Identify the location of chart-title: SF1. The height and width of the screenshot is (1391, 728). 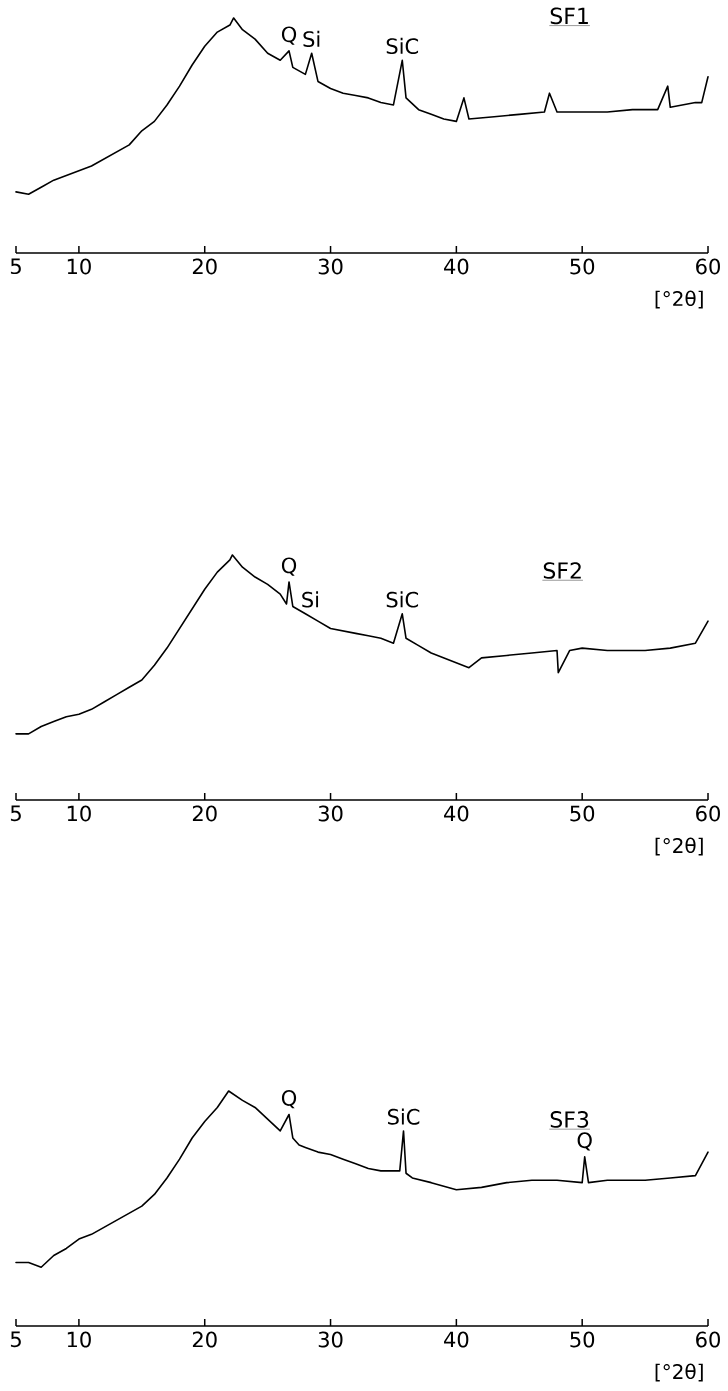
(569, 16).